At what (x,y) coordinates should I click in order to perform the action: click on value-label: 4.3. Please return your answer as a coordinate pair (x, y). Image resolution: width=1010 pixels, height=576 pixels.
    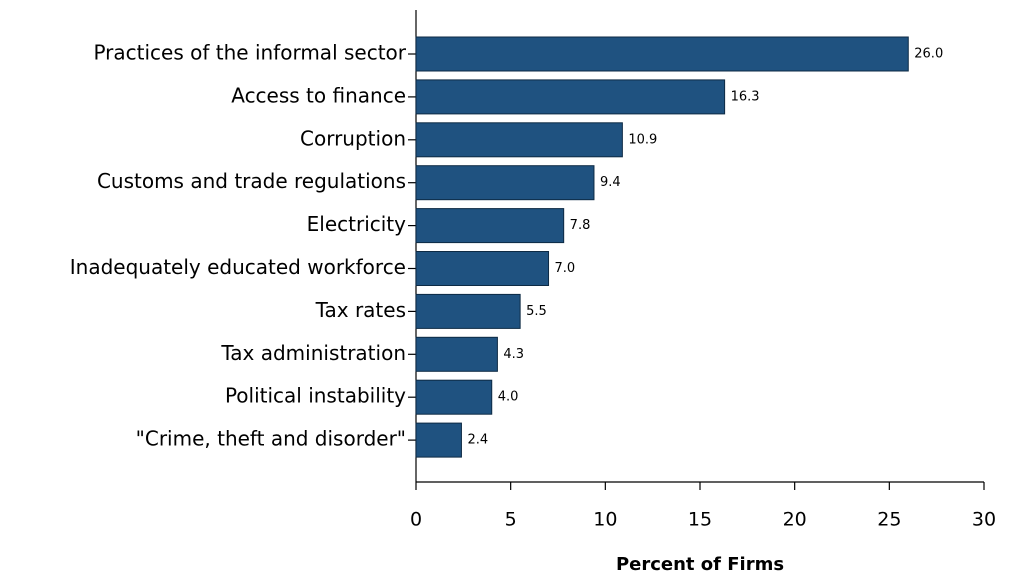
    Looking at the image, I should click on (513, 354).